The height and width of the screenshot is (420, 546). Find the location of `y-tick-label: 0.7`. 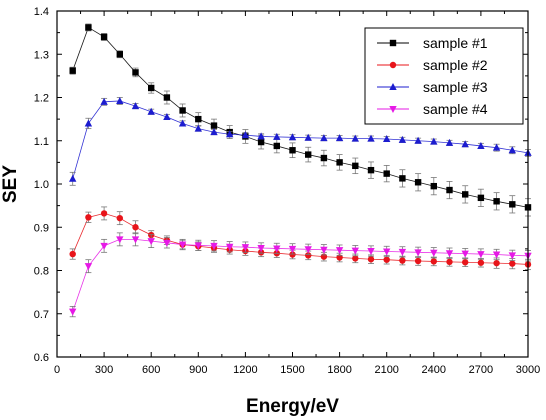

y-tick-label: 0.7 is located at coordinates (41, 315).